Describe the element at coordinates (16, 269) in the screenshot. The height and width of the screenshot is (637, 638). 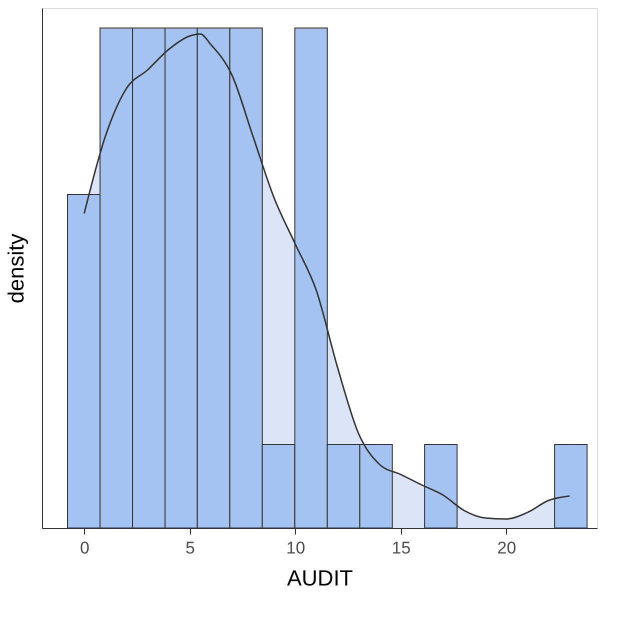
I see `y-axis-title: density` at that location.